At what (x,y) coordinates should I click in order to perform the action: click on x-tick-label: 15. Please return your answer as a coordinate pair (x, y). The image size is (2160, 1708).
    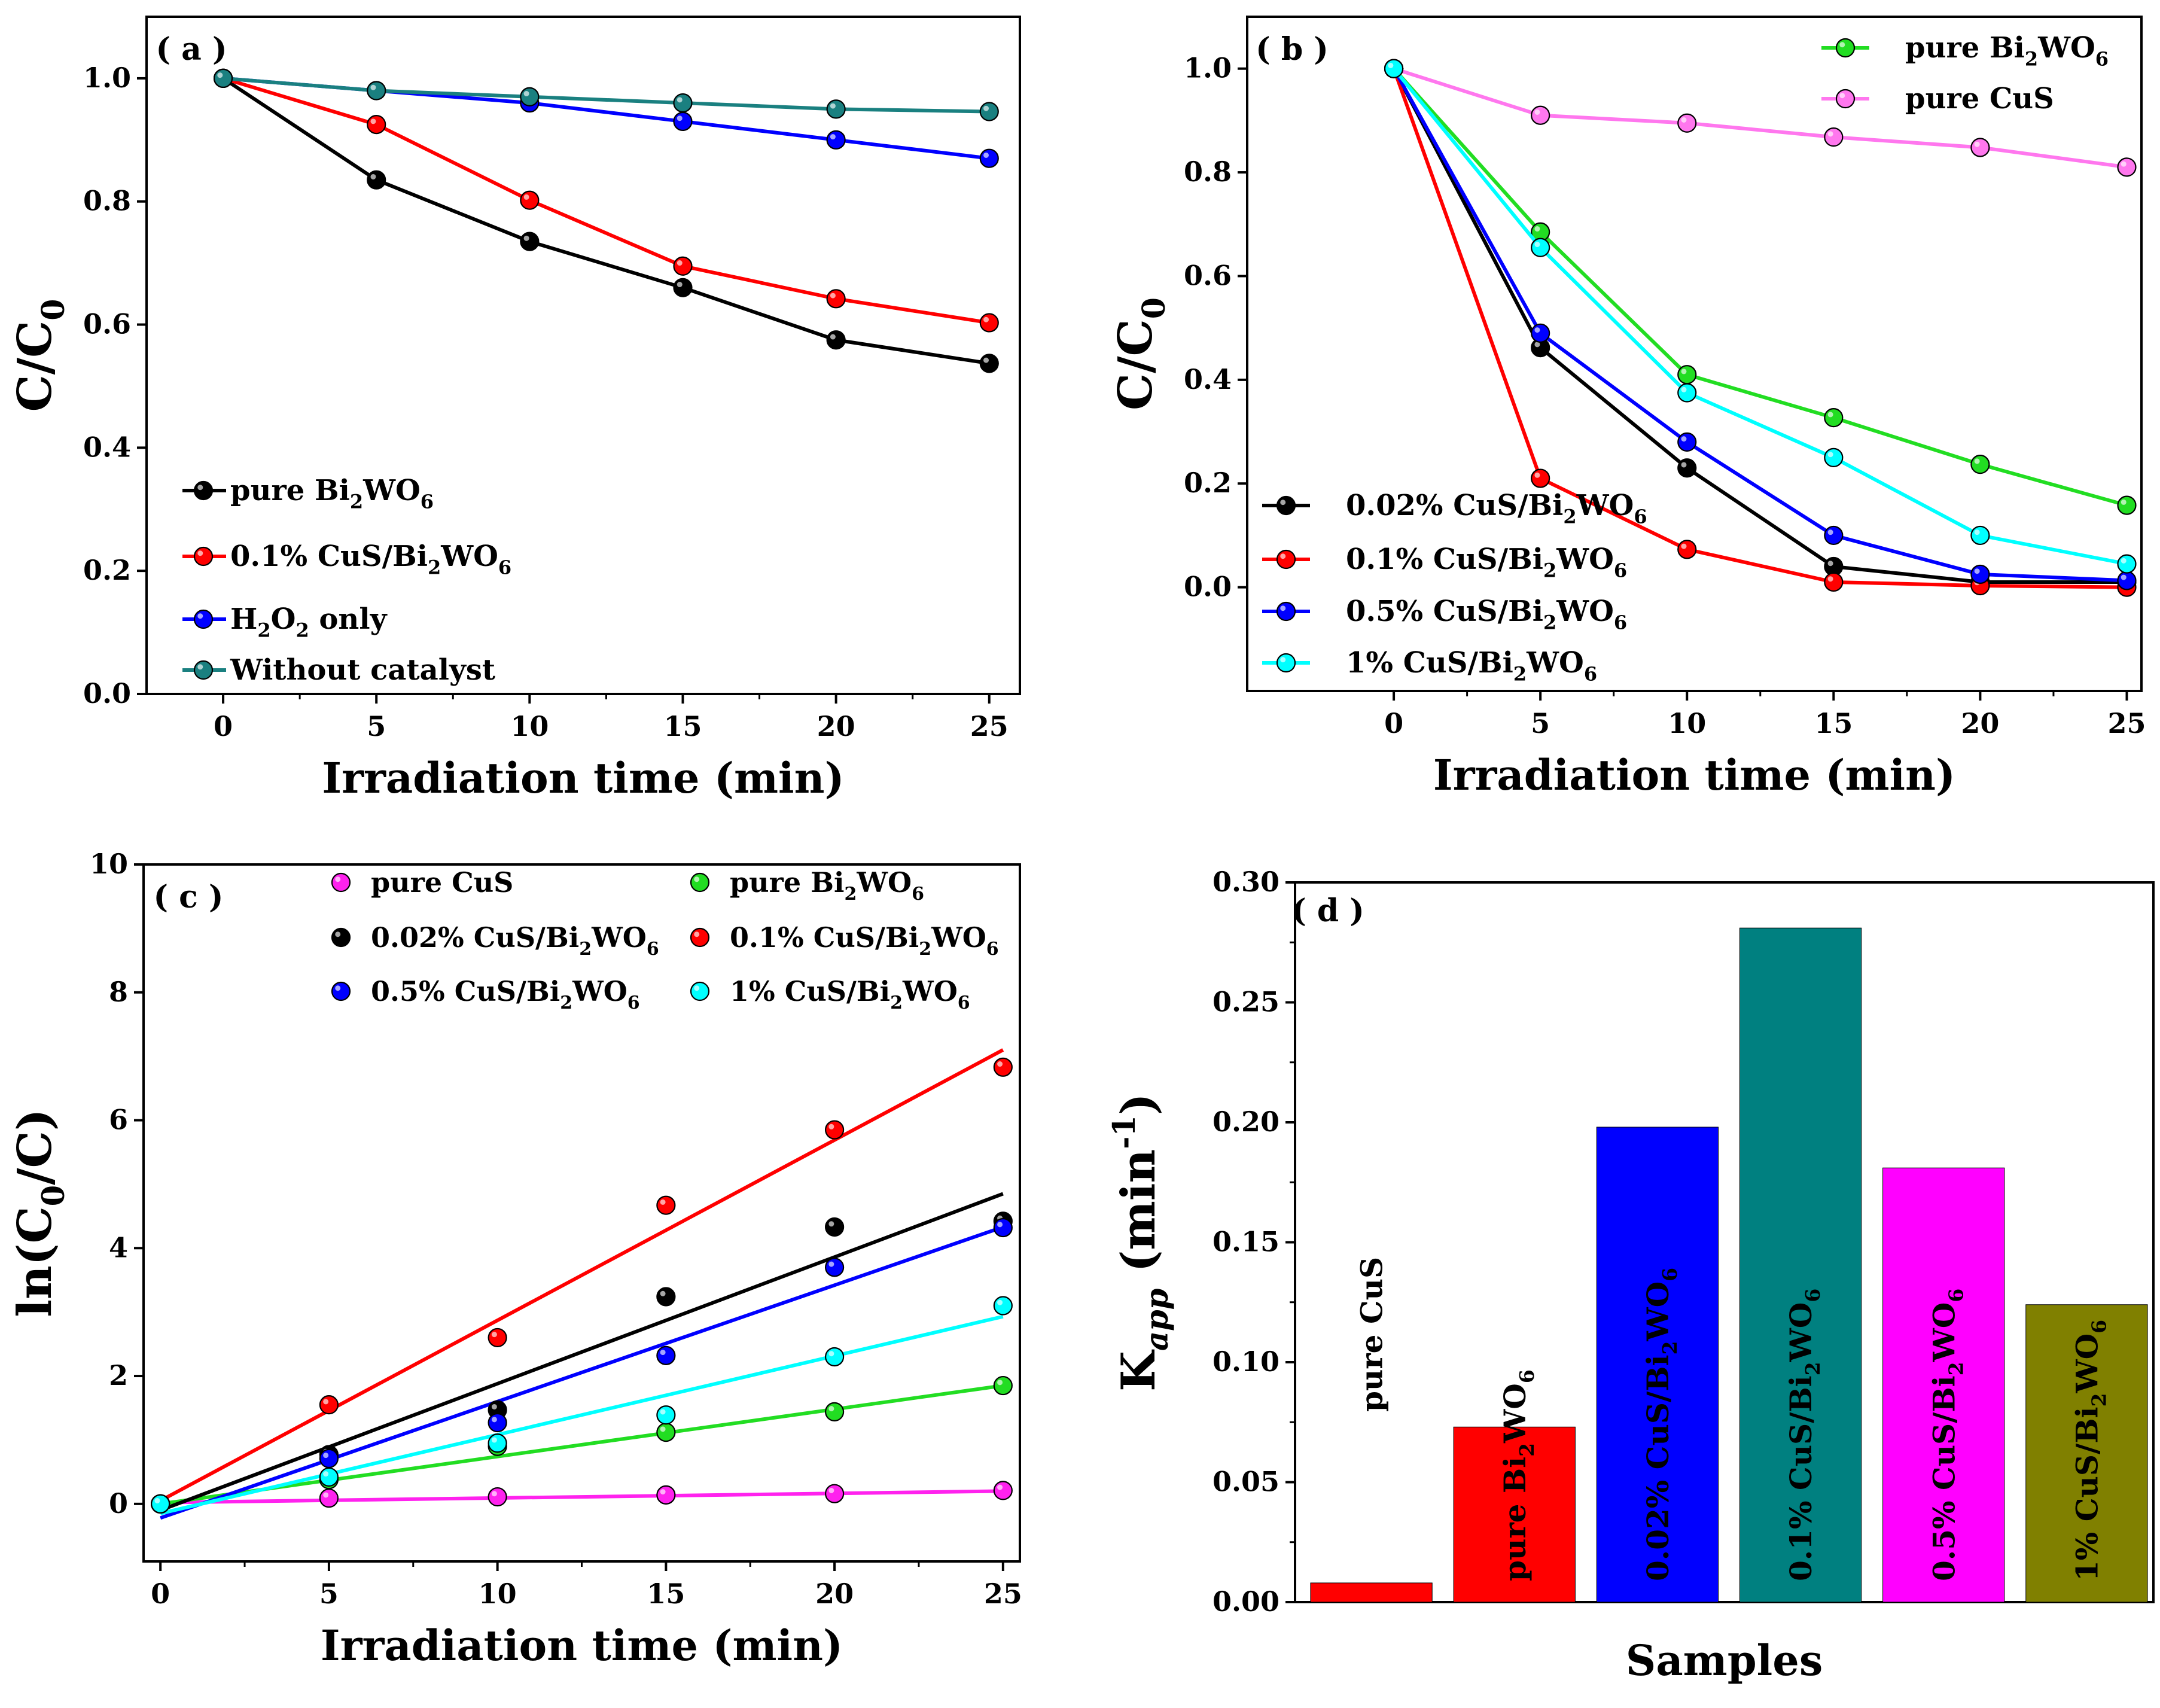
    Looking at the image, I should click on (1833, 723).